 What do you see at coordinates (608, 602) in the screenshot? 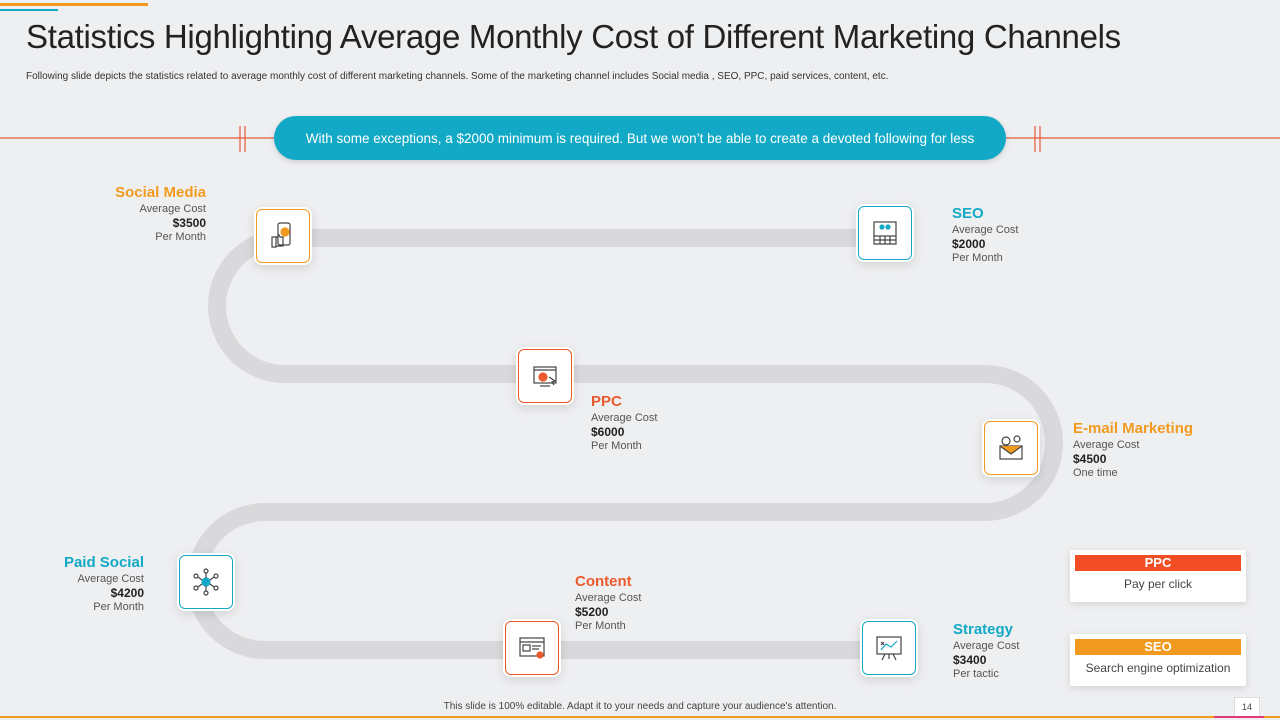
I see `content-label: Content Average Cost $5200 Per Month` at bounding box center [608, 602].